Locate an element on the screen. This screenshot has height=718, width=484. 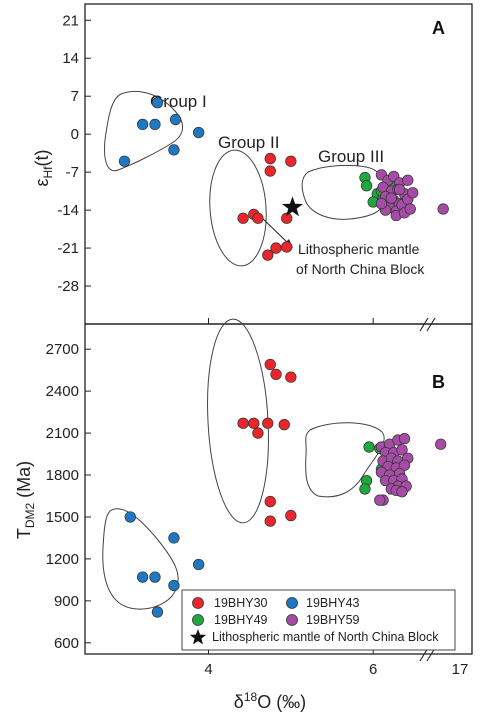
panel-b-y-tick-label: 900 is located at coordinates (66, 601).